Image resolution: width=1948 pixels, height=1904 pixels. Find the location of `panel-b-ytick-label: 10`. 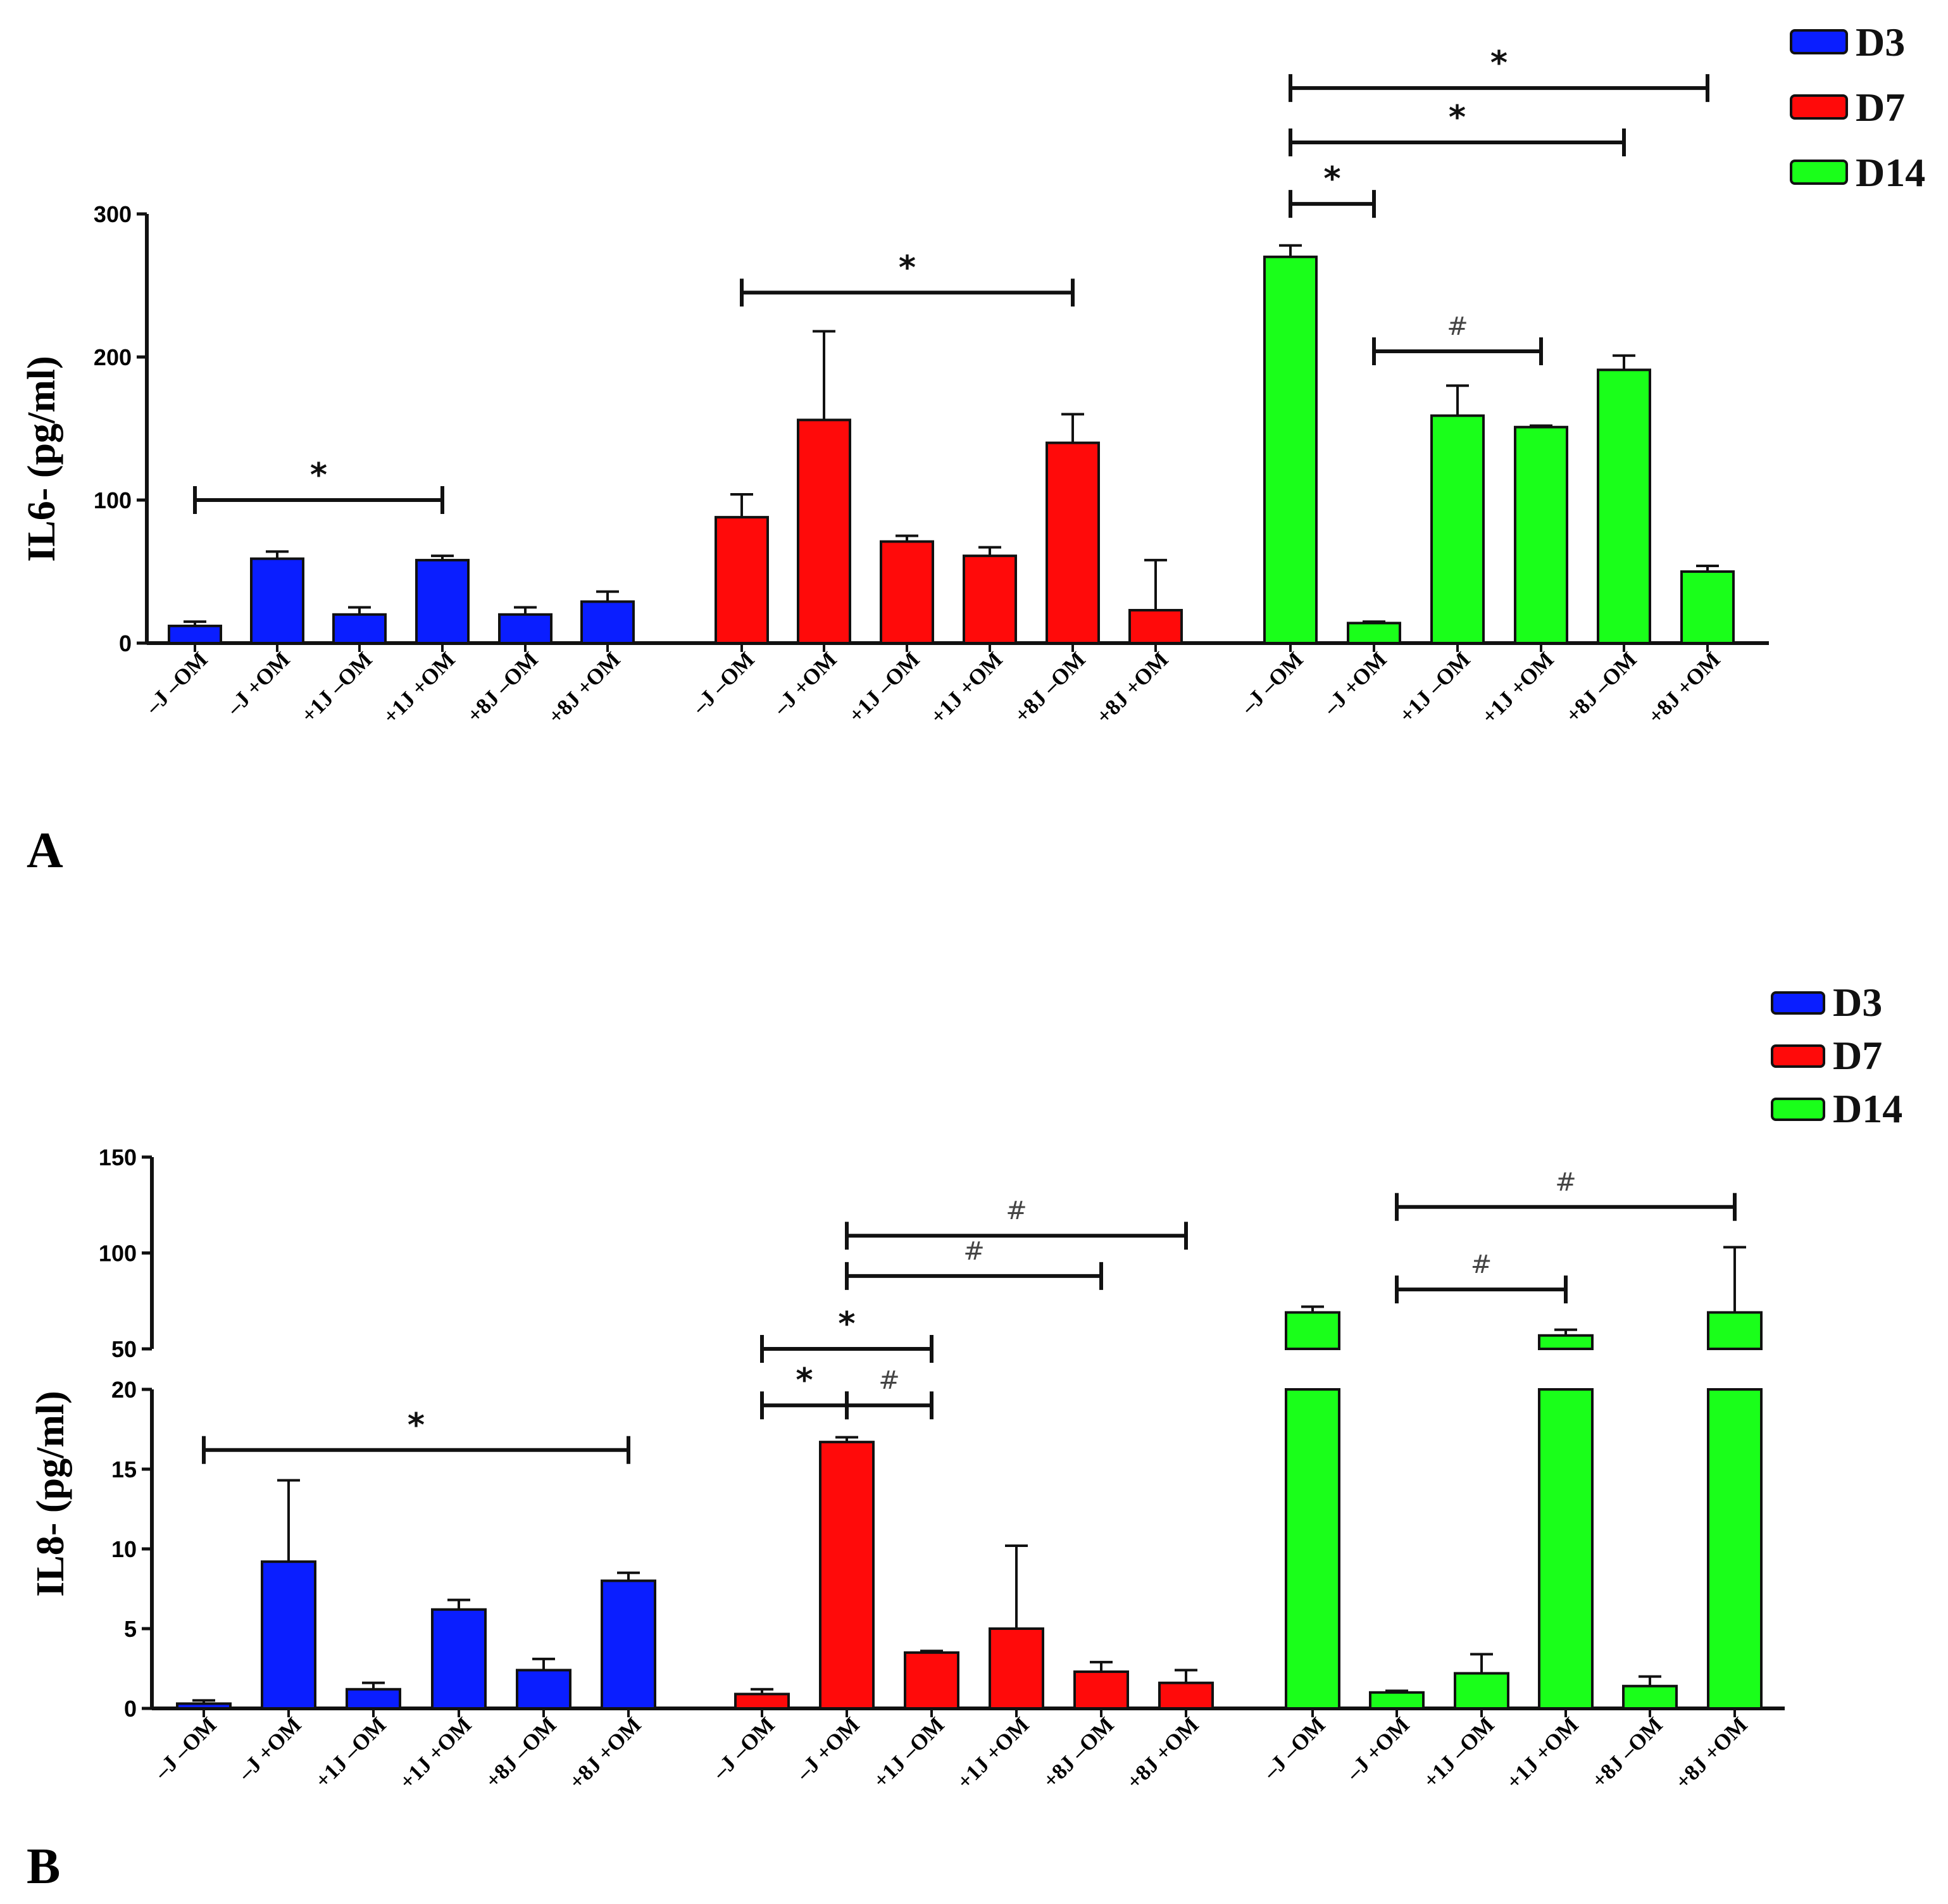

panel-b-ytick-label: 10 is located at coordinates (124, 1549).